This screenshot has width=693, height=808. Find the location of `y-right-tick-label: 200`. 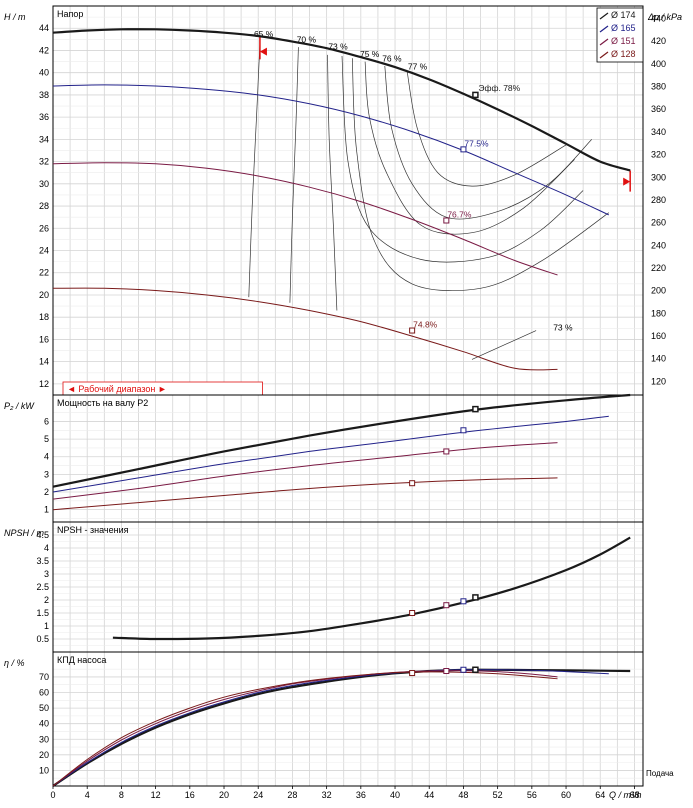

y-right-tick-label: 200 is located at coordinates (658, 291).